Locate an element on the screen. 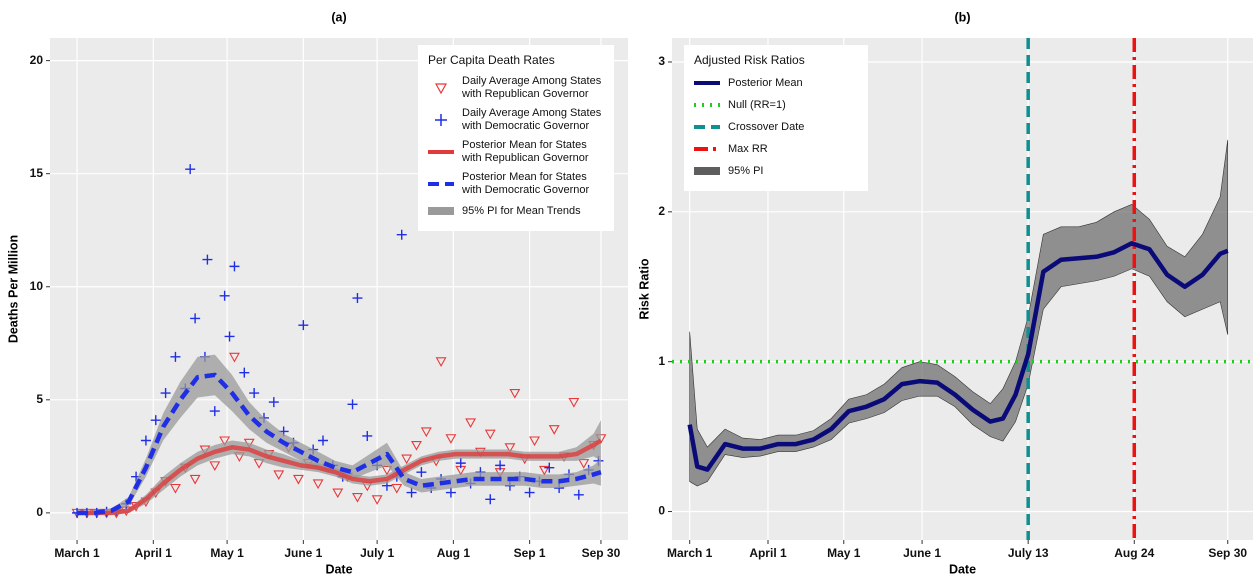  x-tick-label: March 1 is located at coordinates (77, 553).